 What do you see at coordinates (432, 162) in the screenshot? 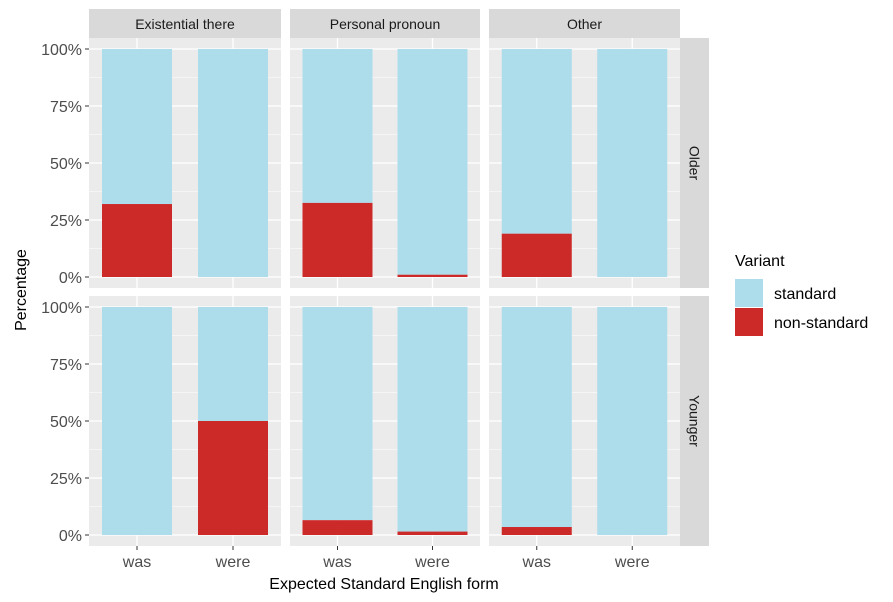
I see `bar-standard-older-personal-pronoun-were` at bounding box center [432, 162].